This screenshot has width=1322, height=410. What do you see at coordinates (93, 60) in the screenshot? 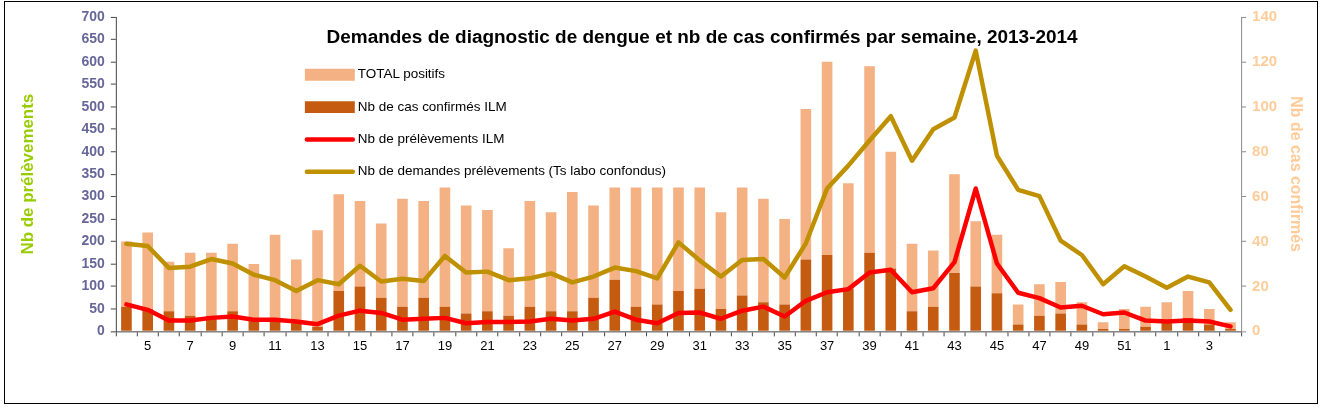
I see `y-tick-label: 600` at bounding box center [93, 60].